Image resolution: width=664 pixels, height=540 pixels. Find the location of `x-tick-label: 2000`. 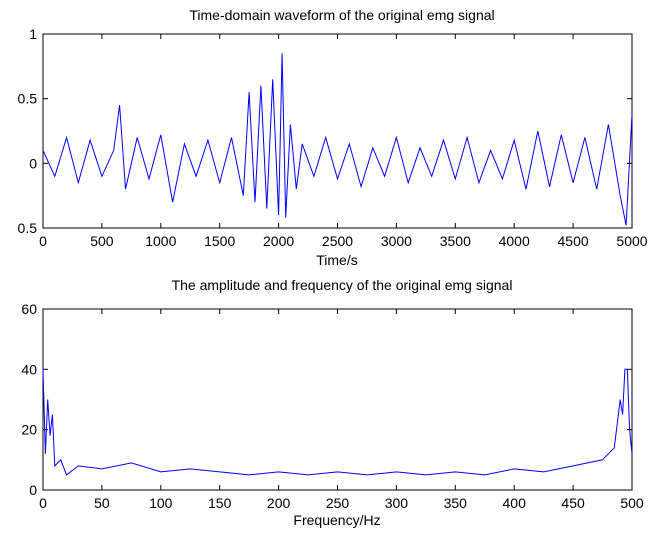

x-tick-label: 2000 is located at coordinates (278, 241).